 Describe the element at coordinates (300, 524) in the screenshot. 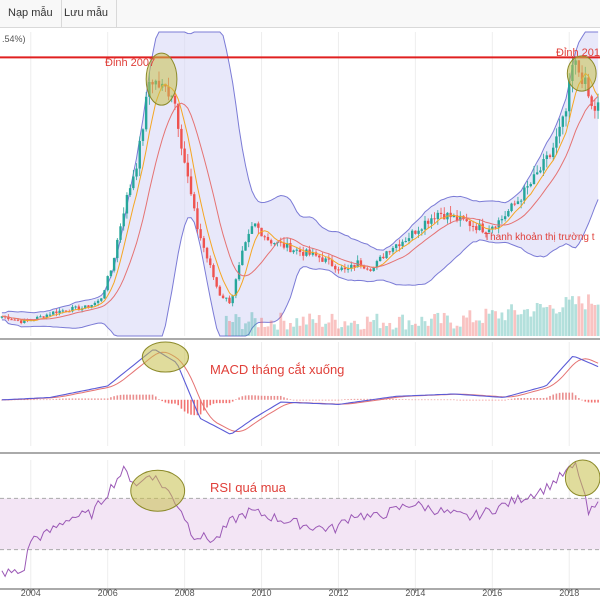

I see `rsi-band` at that location.